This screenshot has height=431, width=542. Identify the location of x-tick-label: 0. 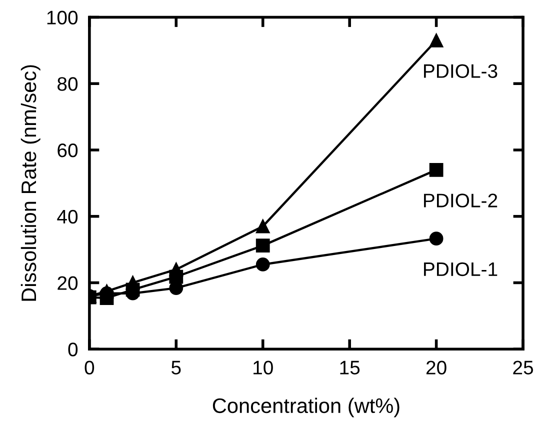
(89, 367).